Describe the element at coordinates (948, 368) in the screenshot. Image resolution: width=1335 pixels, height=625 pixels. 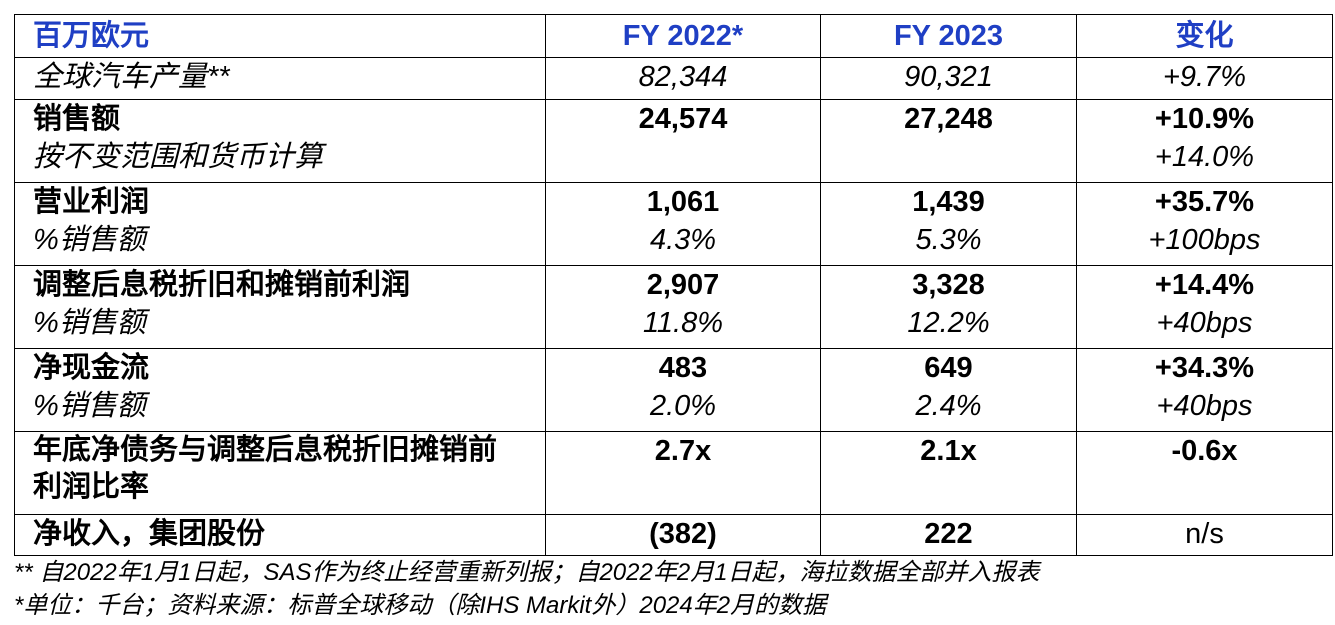
I see `cell-text: 649` at that location.